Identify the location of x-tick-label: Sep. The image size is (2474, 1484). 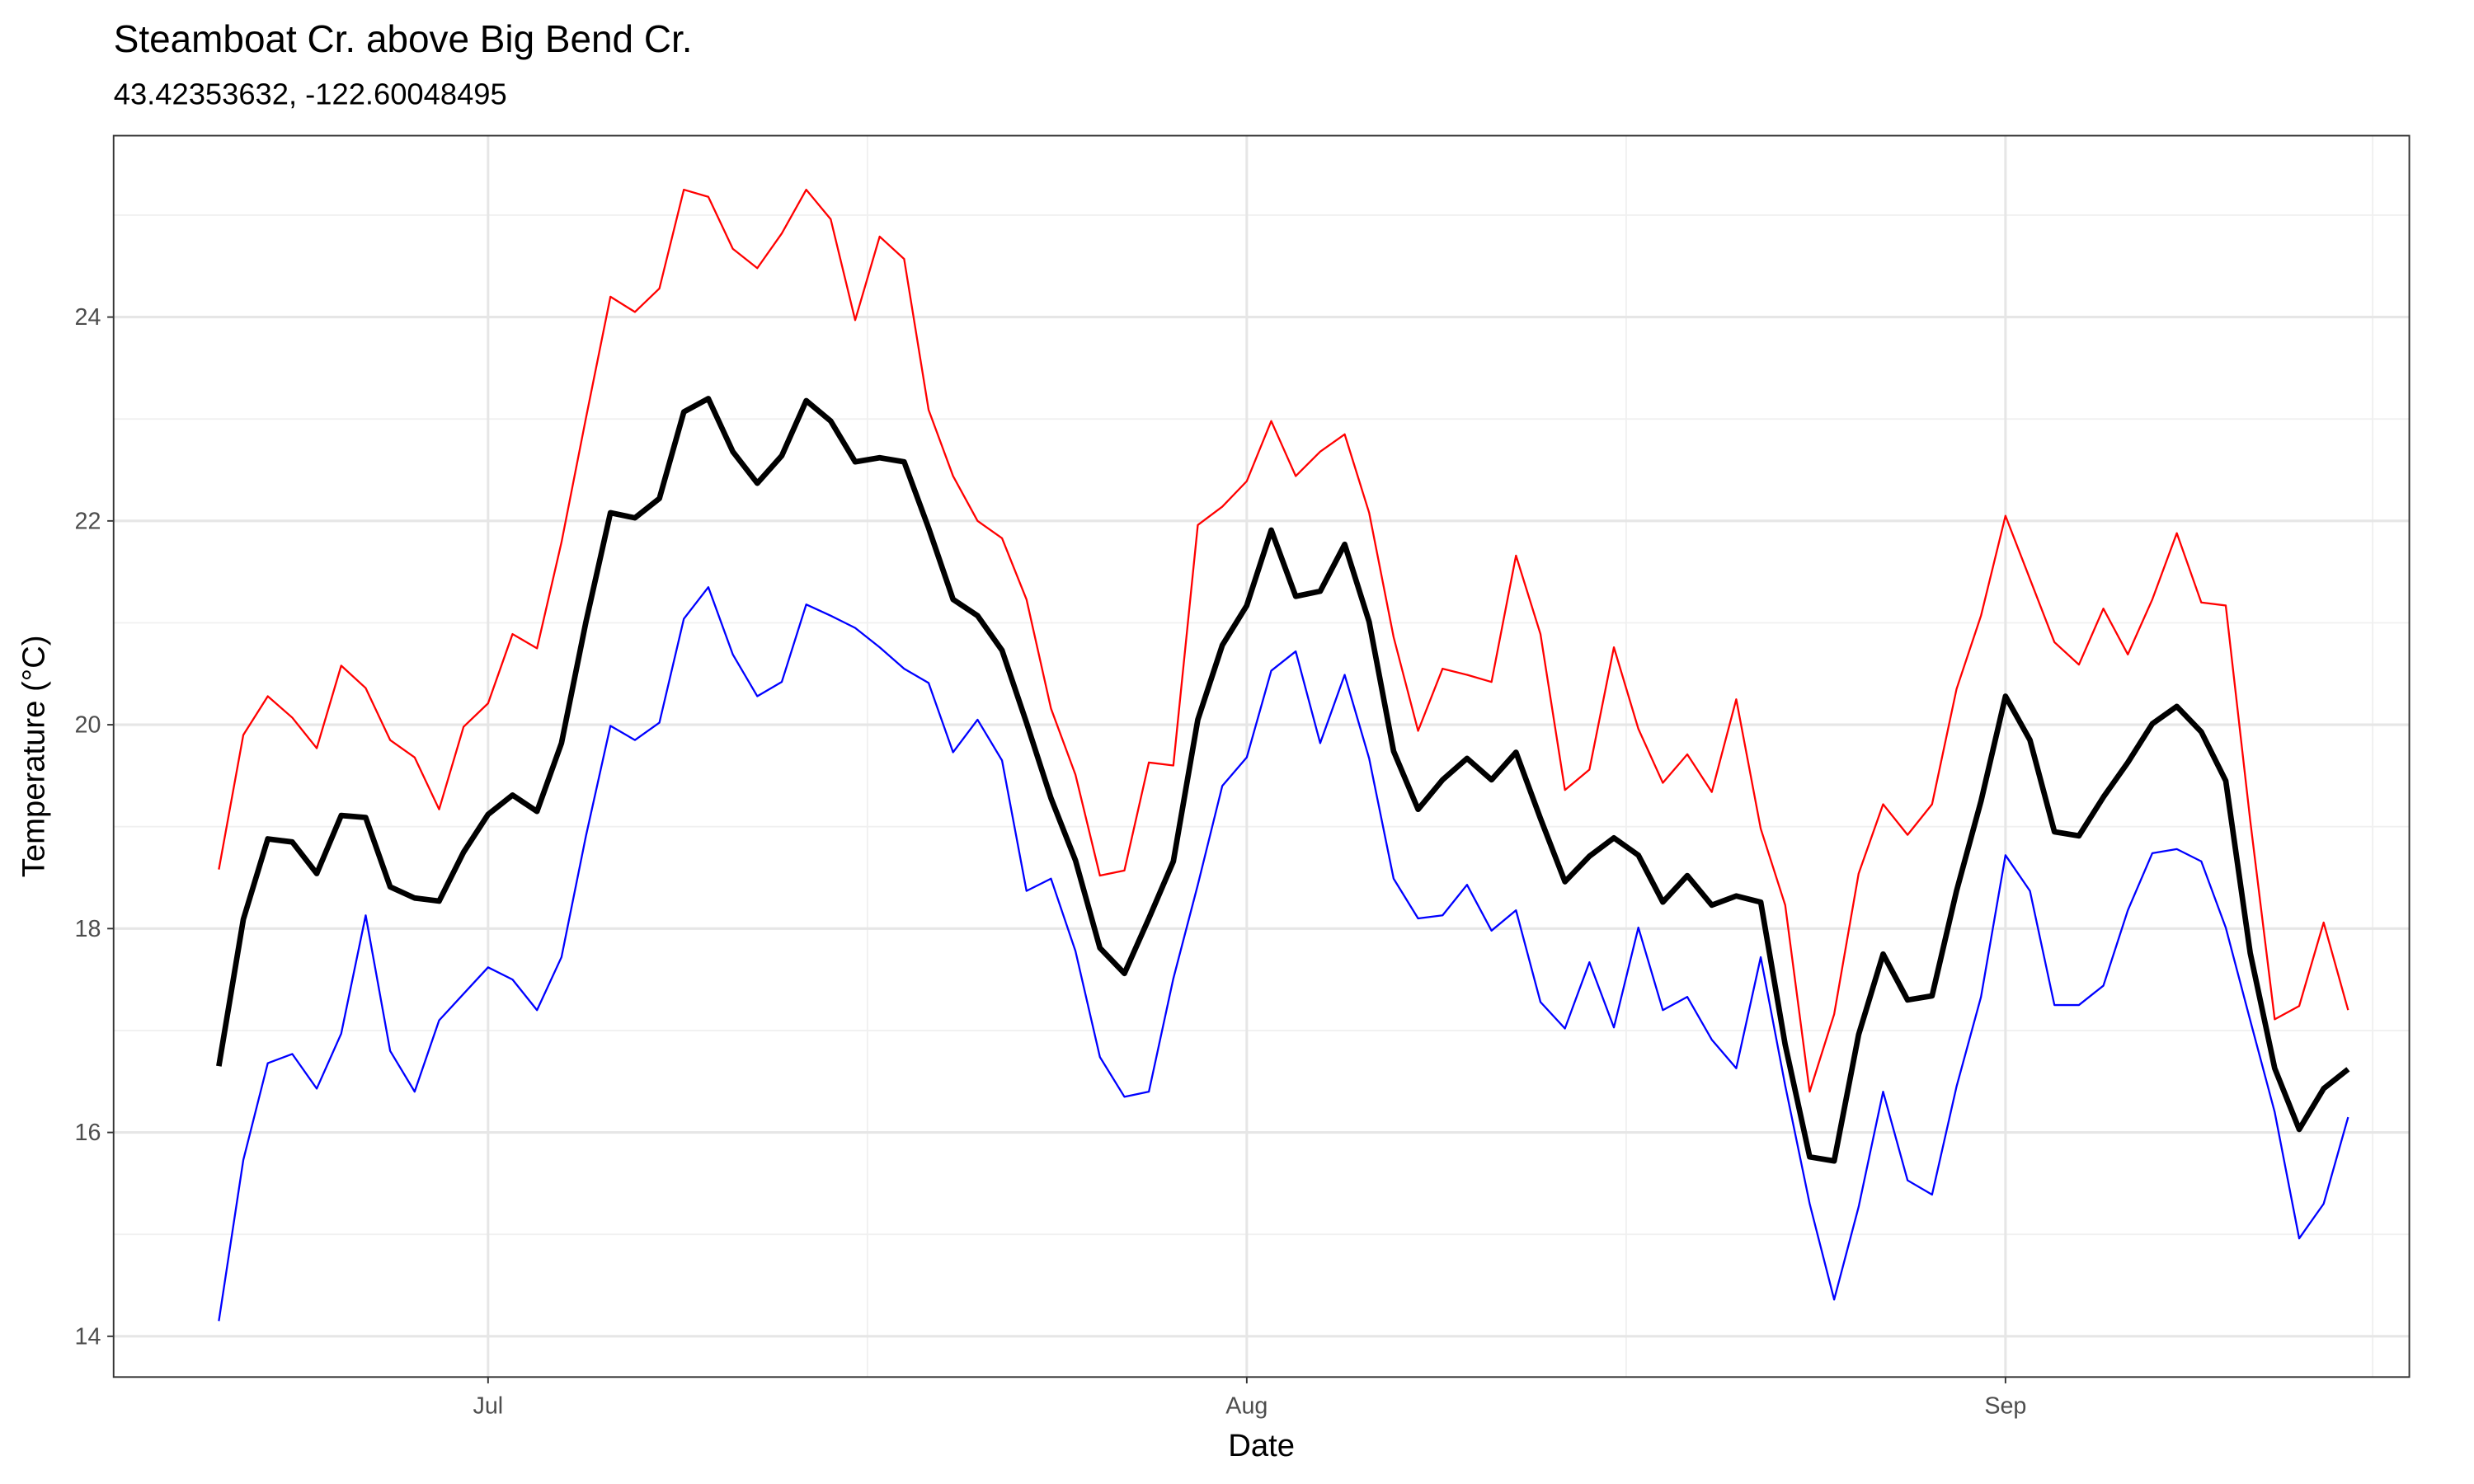
(2005, 1405).